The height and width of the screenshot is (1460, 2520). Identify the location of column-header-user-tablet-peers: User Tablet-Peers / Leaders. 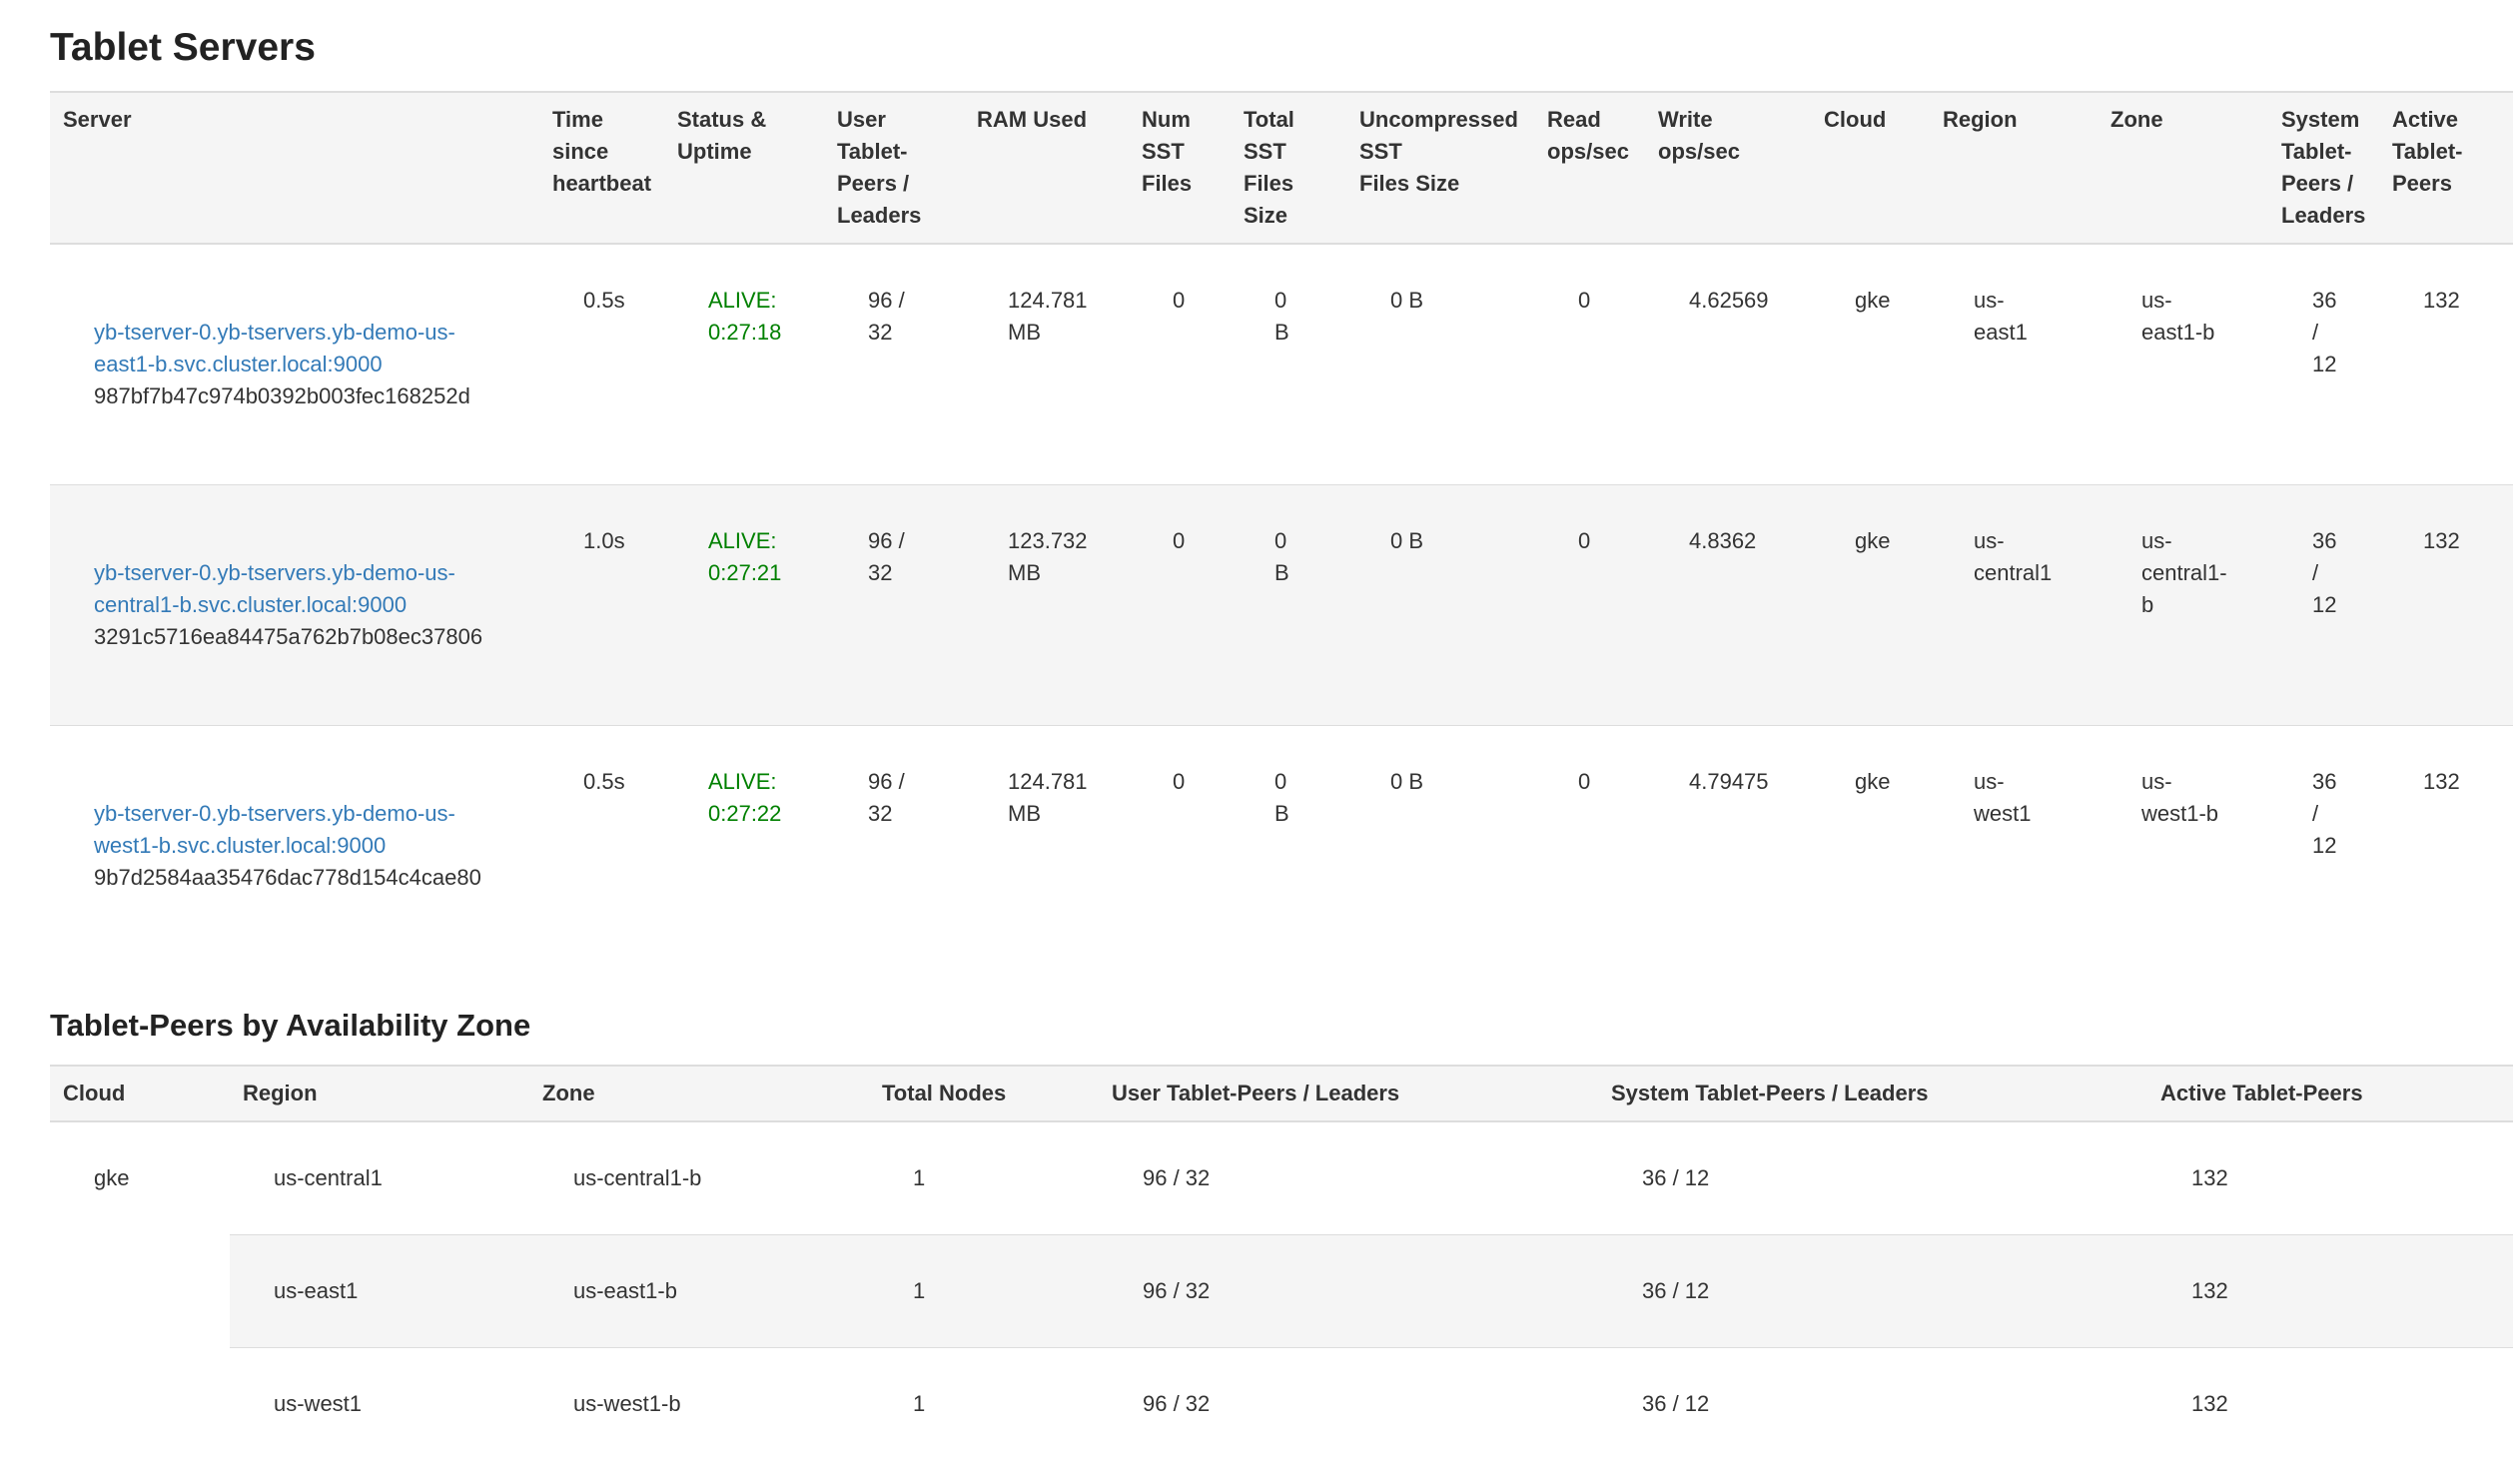
(1348, 1094).